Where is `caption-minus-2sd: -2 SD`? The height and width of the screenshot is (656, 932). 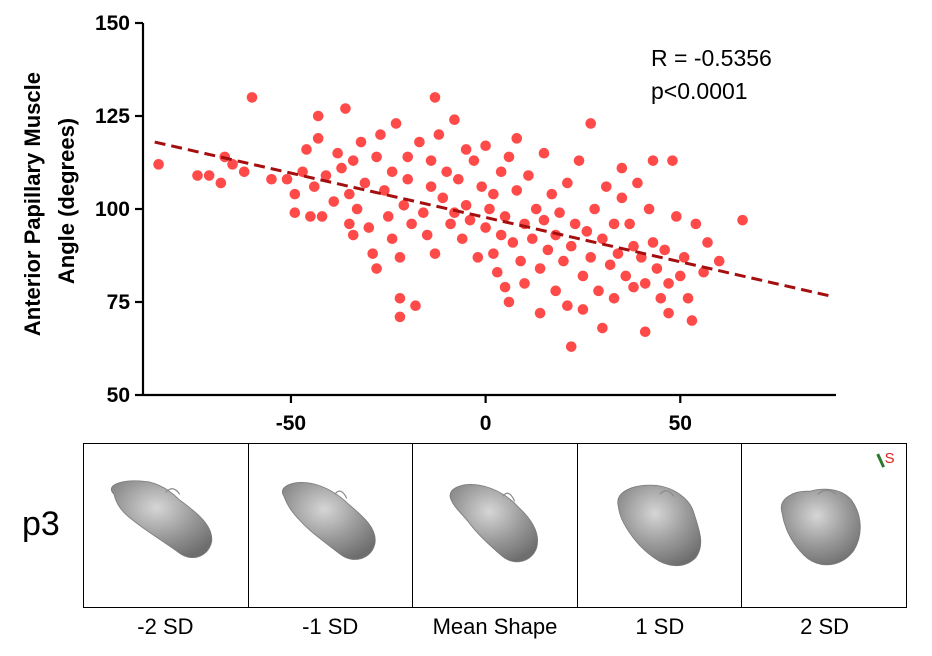
caption-minus-2sd: -2 SD is located at coordinates (165, 626).